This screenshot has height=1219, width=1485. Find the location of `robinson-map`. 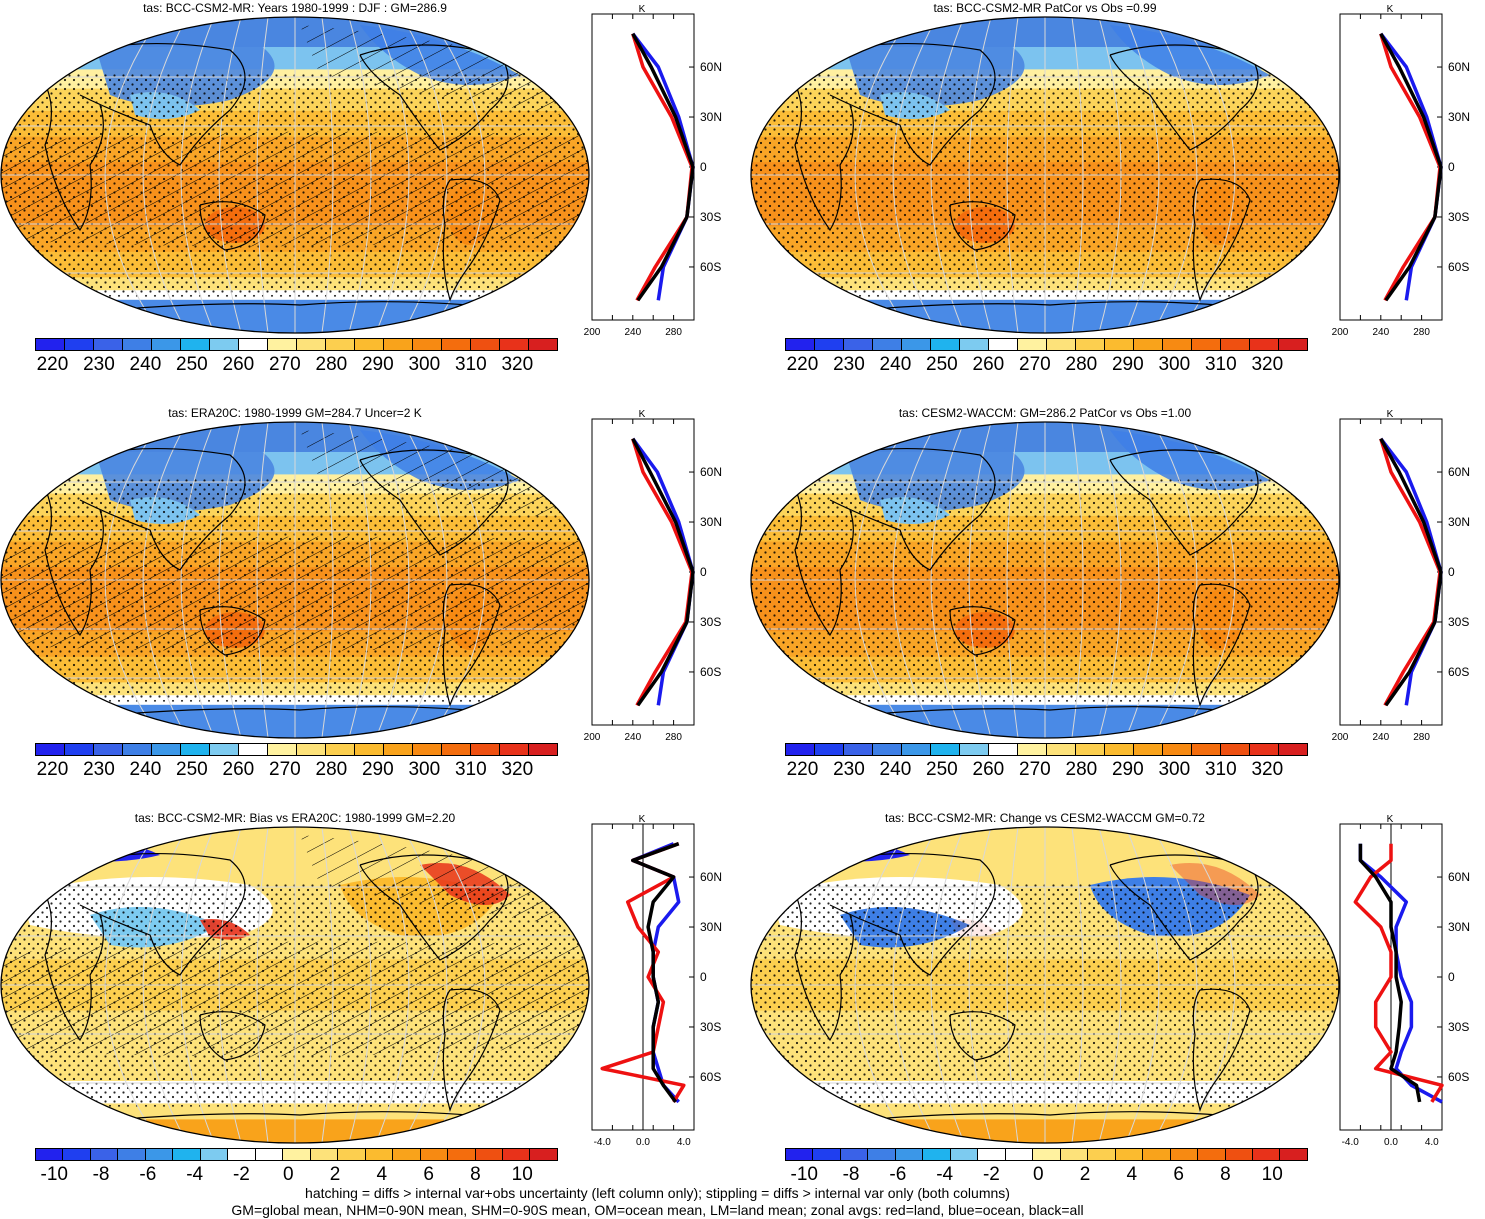

robinson-map is located at coordinates (295, 580).